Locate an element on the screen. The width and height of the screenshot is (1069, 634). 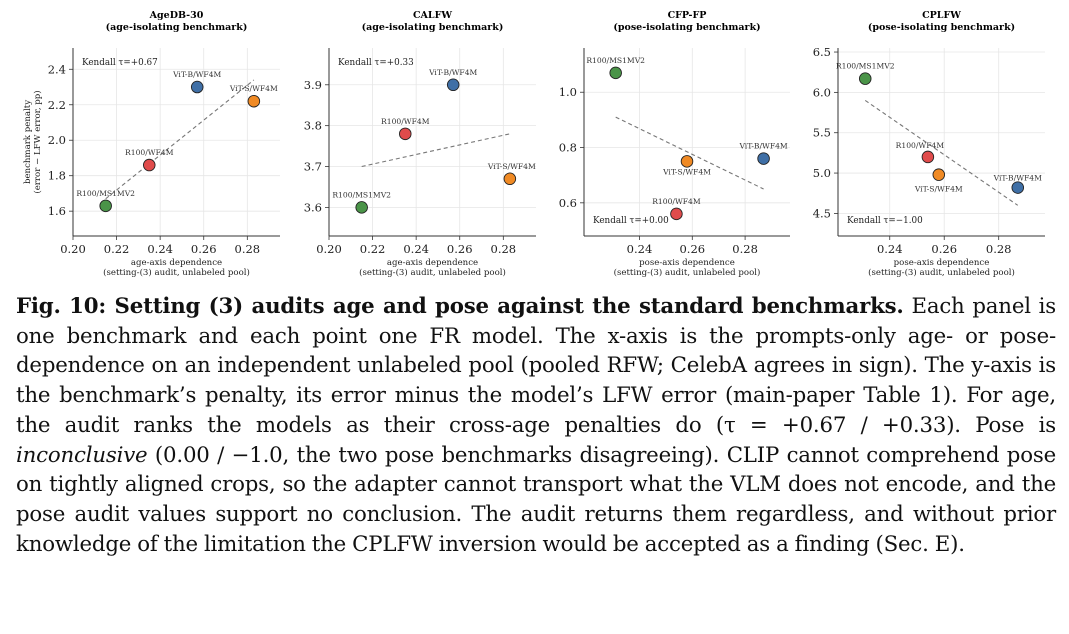
y-tick-label: 2.2 is located at coordinates (57, 105).